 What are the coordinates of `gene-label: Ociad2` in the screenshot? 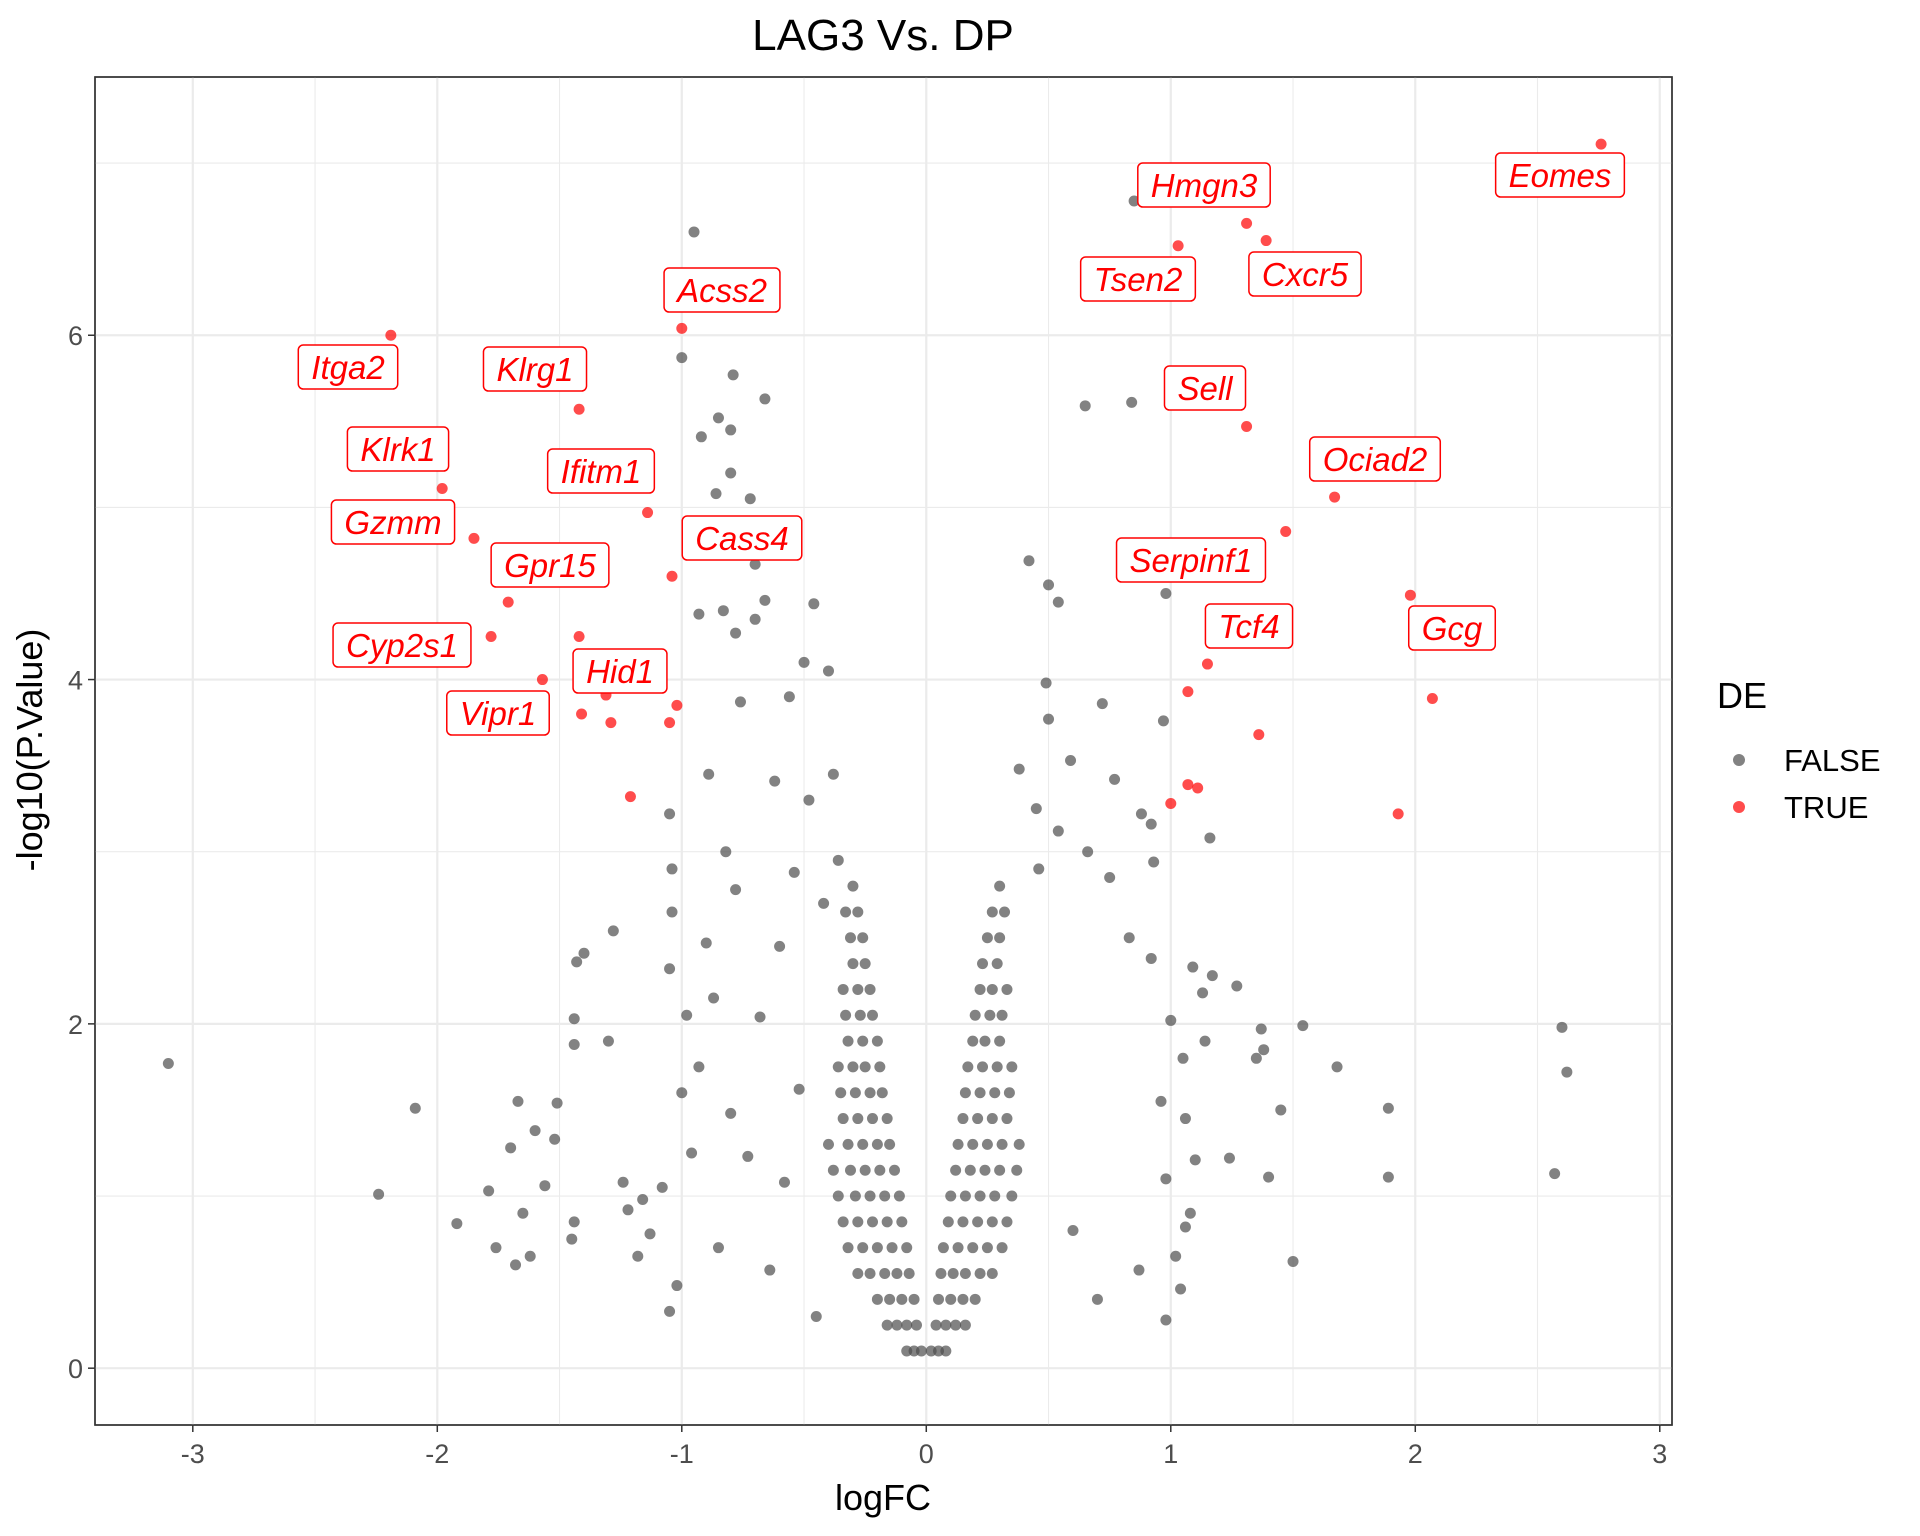 It's located at (1375, 459).